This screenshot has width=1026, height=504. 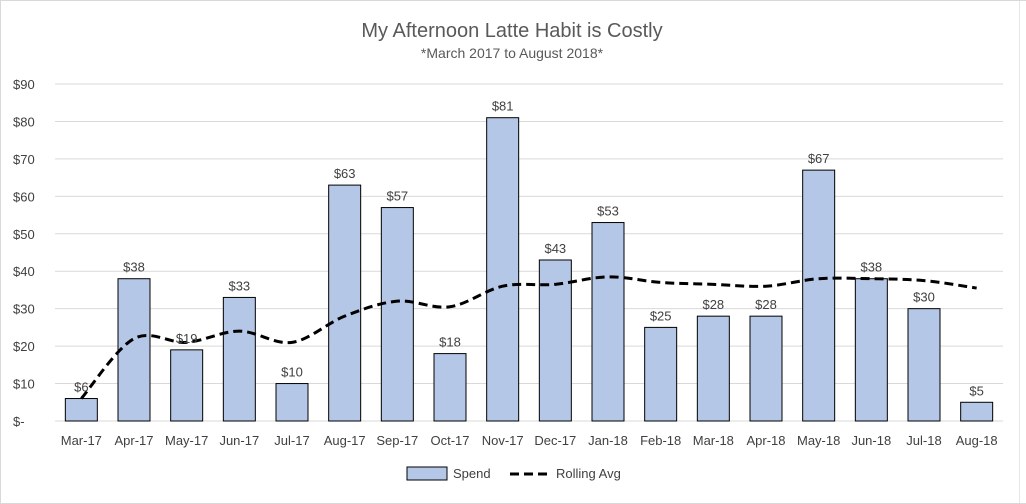 What do you see at coordinates (24, 309) in the screenshot?
I see `y-tick-label: $30` at bounding box center [24, 309].